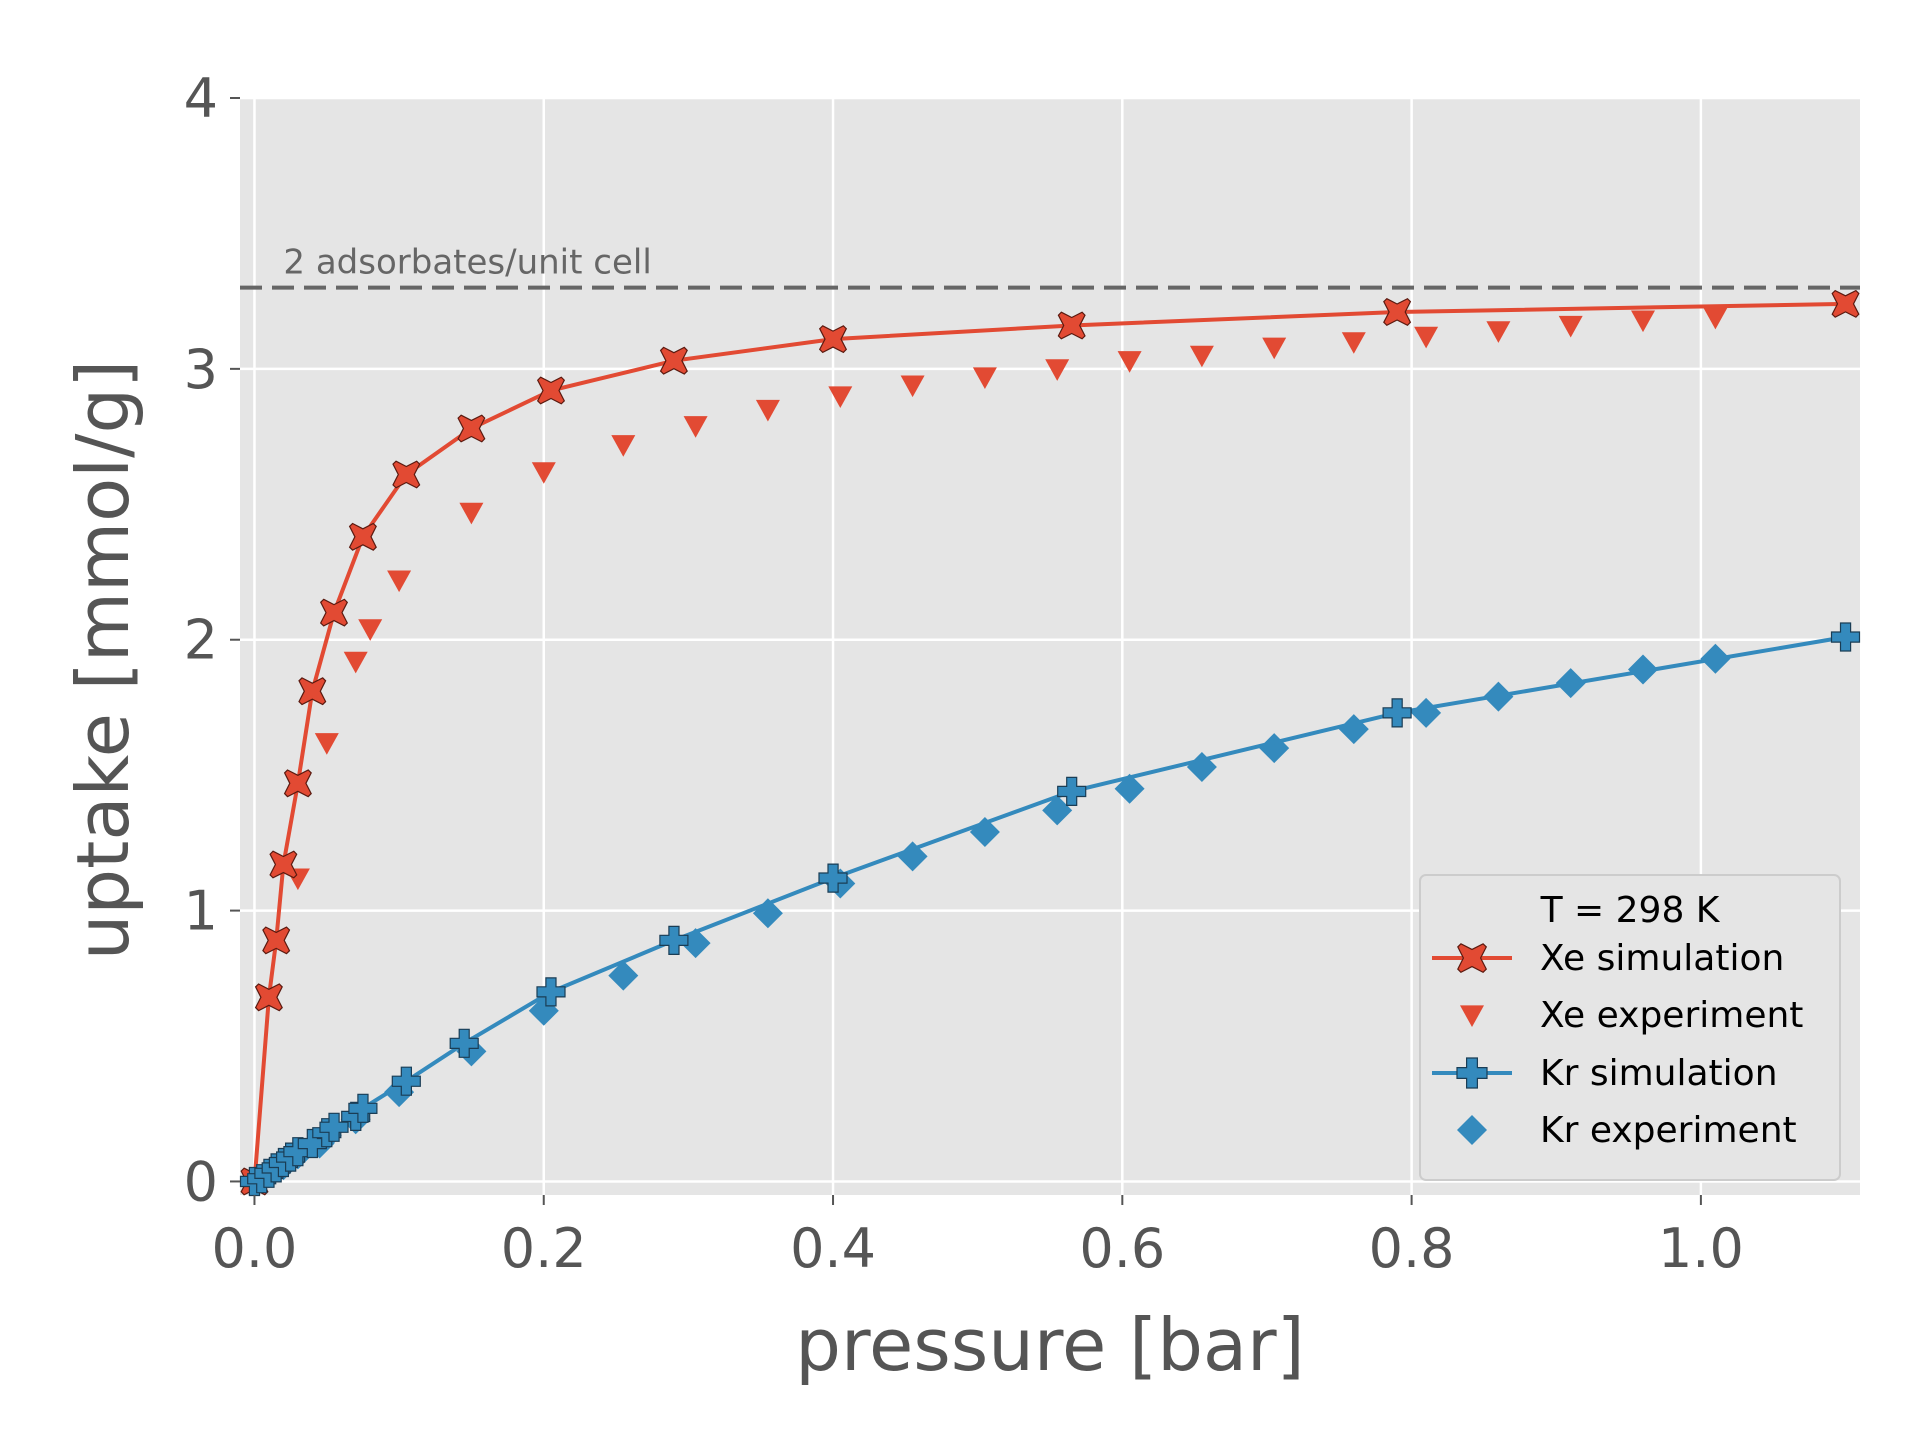  I want to click on reference-line-group: 2 adsorbates/unit cell, so click(1050, 266).